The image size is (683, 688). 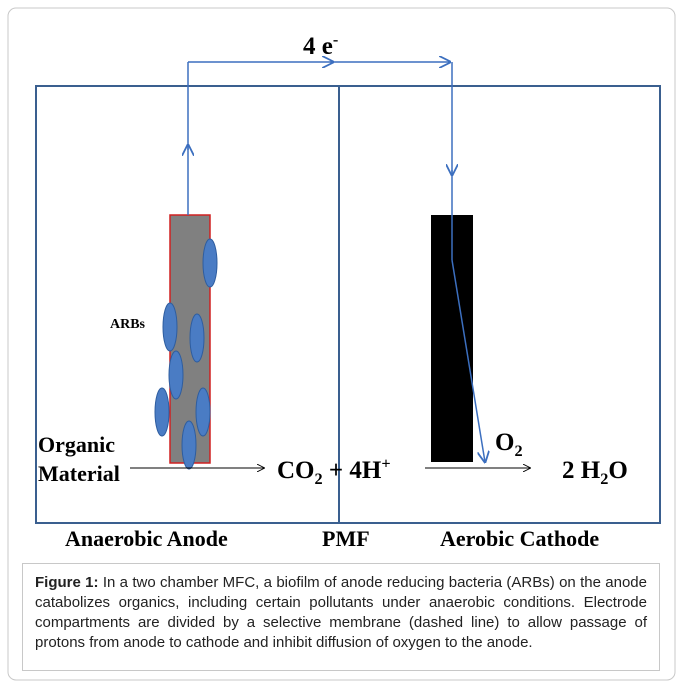 What do you see at coordinates (146, 538) in the screenshot?
I see `section-label: Anaerobic Anode` at bounding box center [146, 538].